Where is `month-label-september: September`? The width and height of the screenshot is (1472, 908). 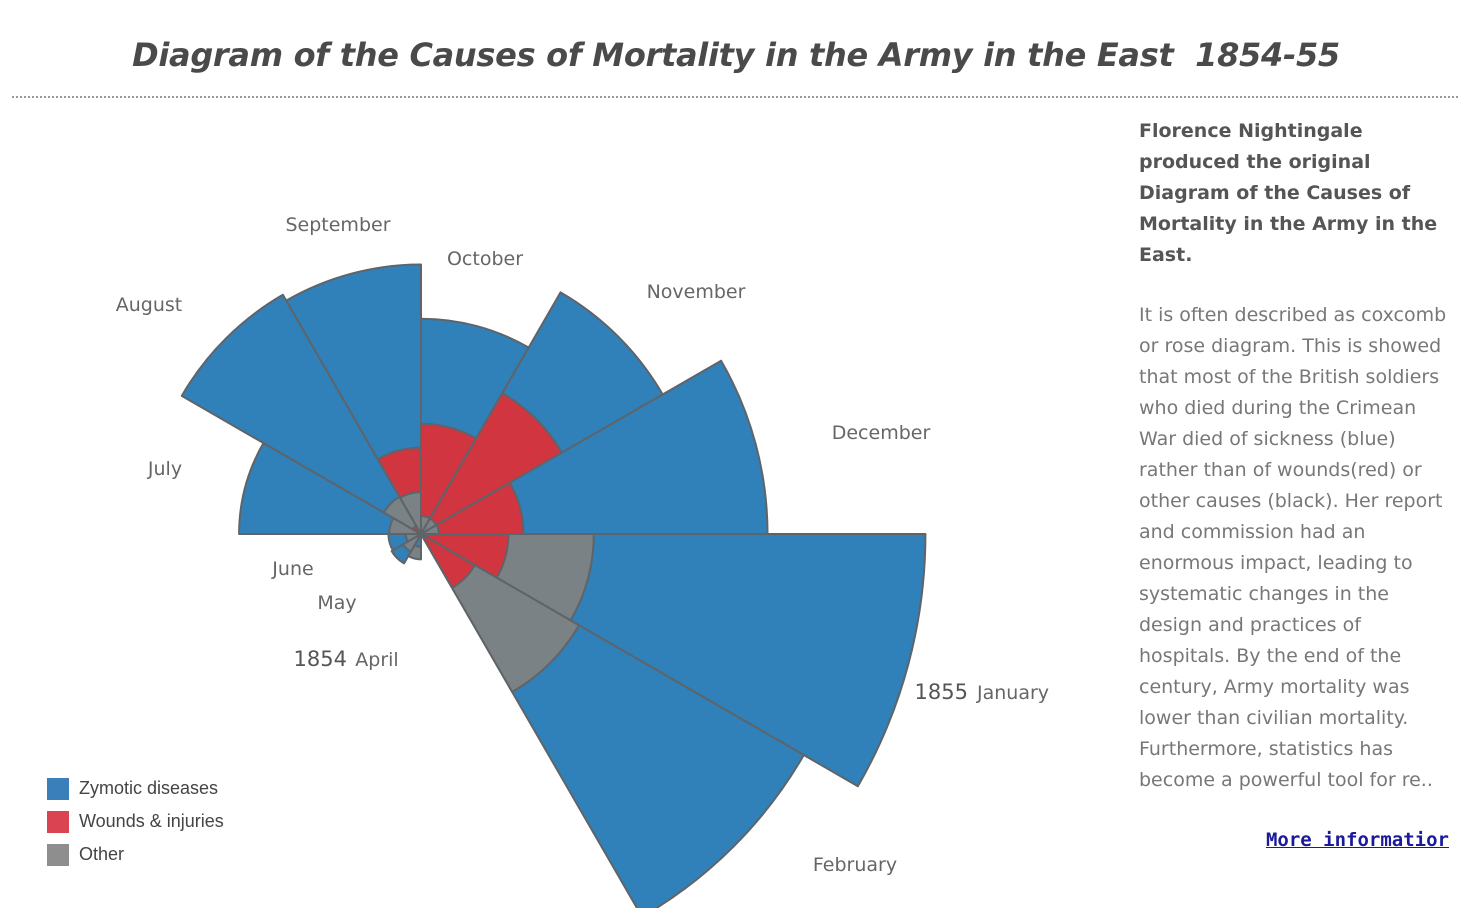 month-label-september: September is located at coordinates (337, 225).